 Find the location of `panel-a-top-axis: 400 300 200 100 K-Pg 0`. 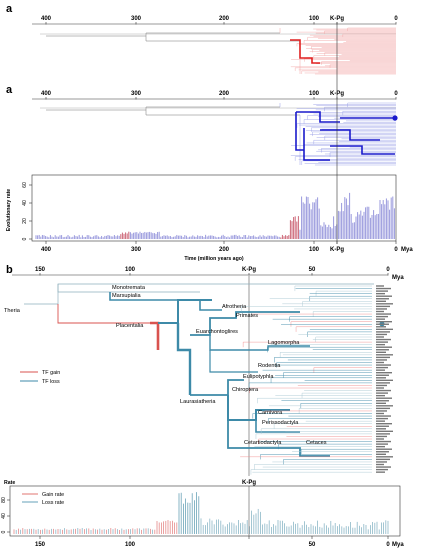

panel-a-top-axis: 400 300 200 100 K-Pg 0 is located at coordinates (215, 20).